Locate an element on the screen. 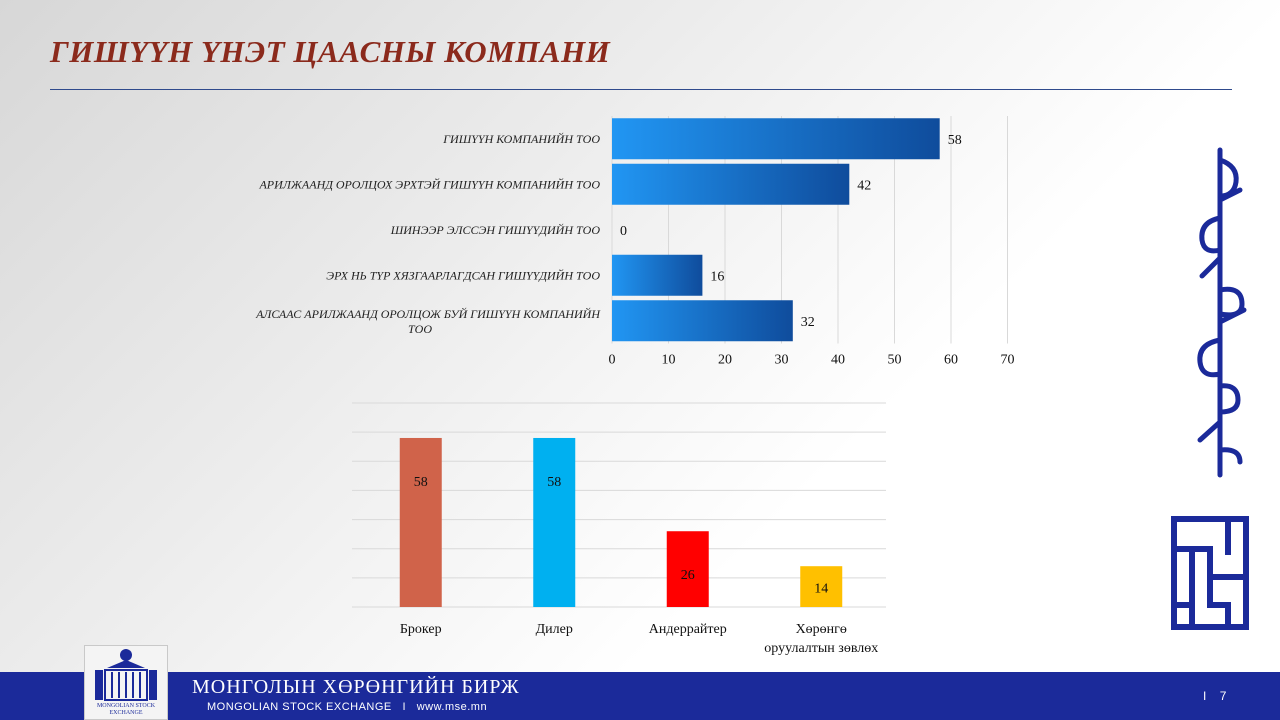 The image size is (1280, 720). page-number: 7 is located at coordinates (1223, 696).